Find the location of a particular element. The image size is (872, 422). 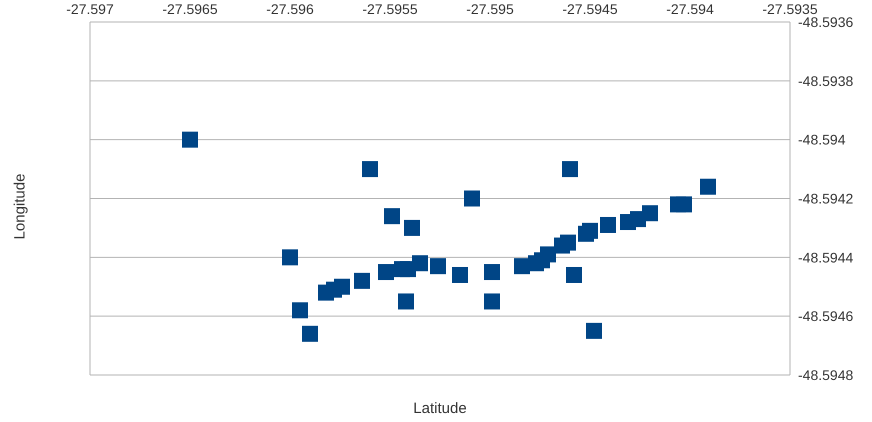

x-axis-title: Latitude is located at coordinates (440, 408).